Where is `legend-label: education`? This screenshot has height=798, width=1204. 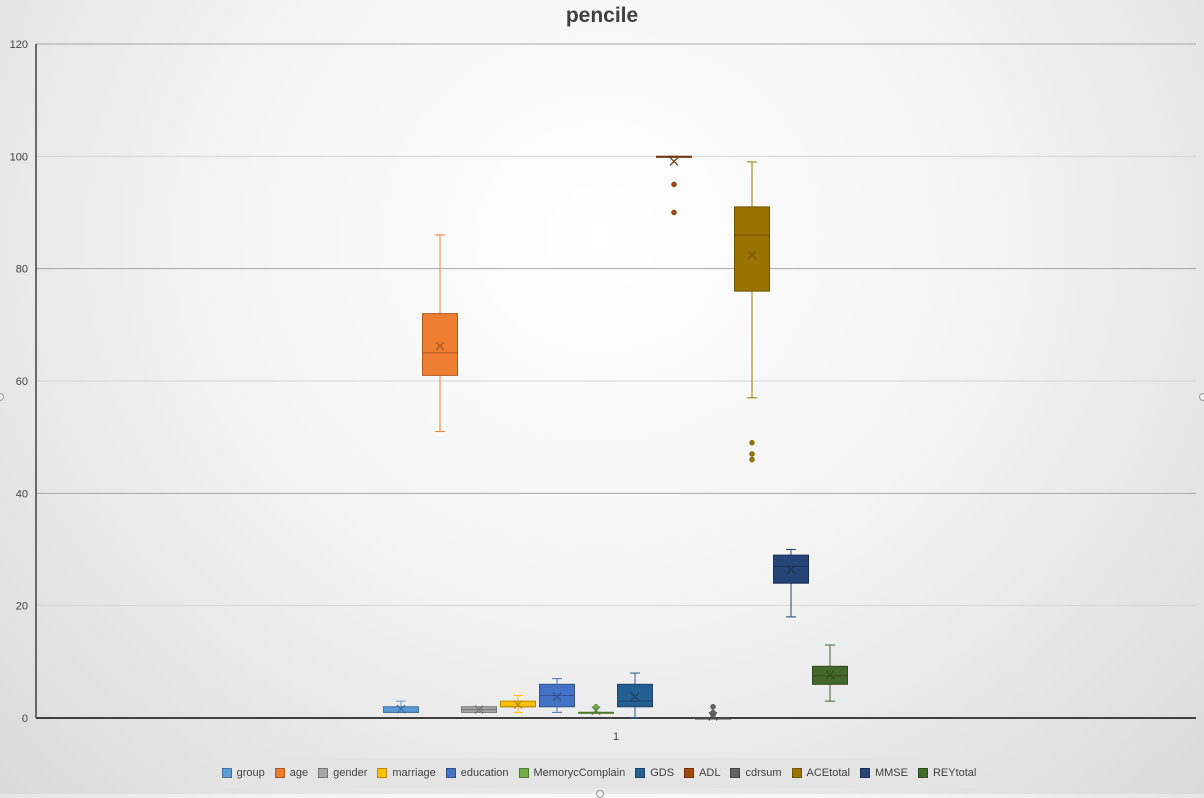
legend-label: education is located at coordinates (484, 773).